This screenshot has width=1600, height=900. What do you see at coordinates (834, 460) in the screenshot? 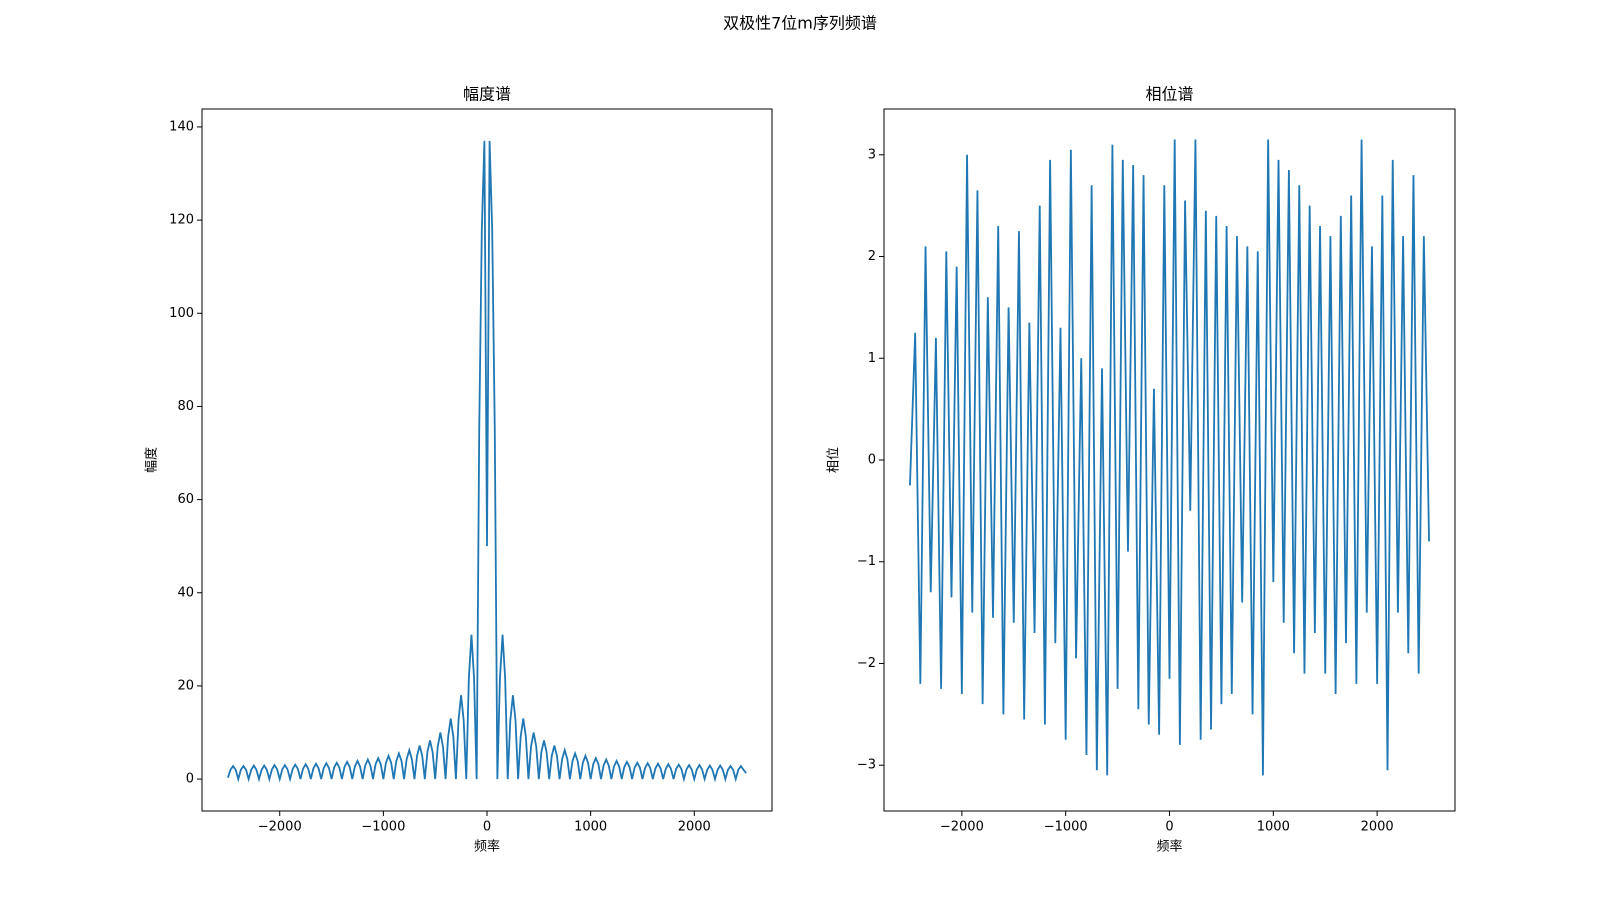
I see `y-axis-label: 相位` at bounding box center [834, 460].